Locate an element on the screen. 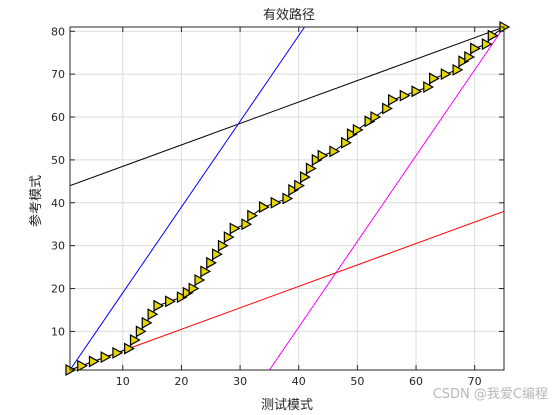 The height and width of the screenshot is (415, 558). y-tick-label: 60 is located at coordinates (58, 117).